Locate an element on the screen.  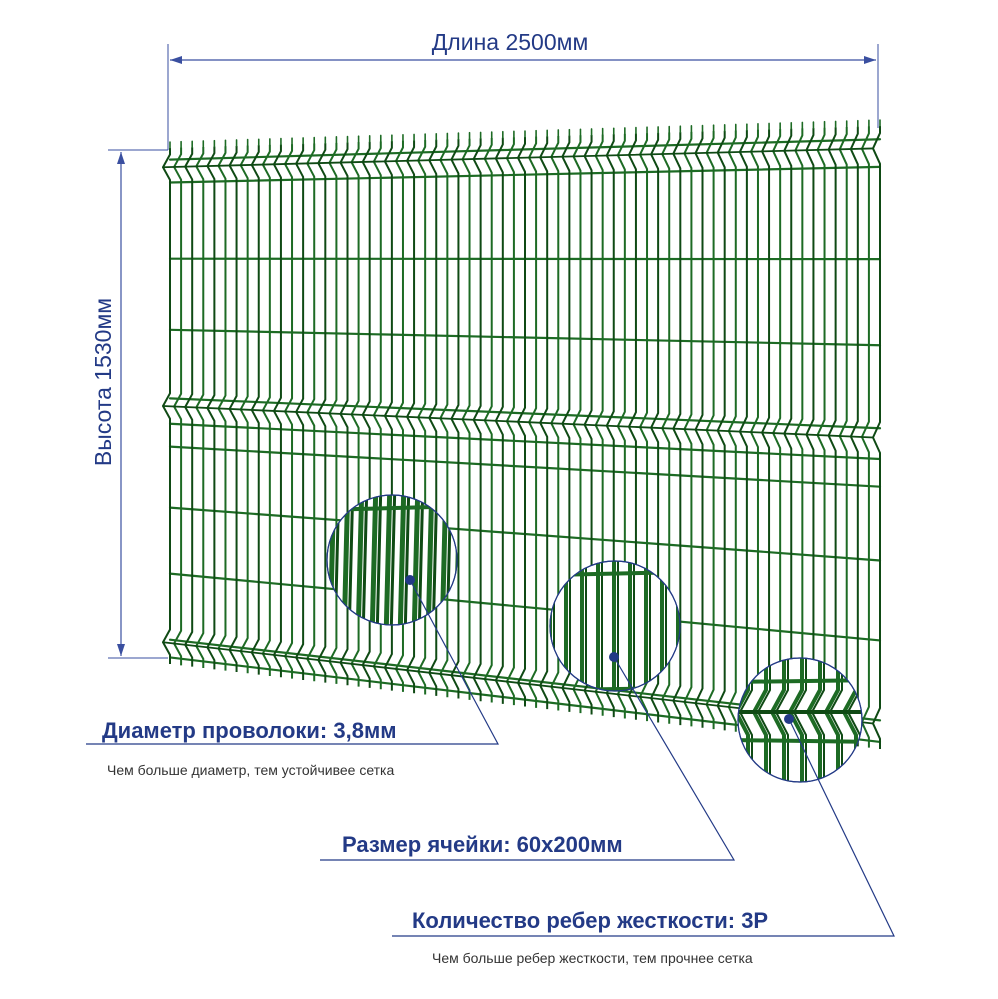
magnifier-ribs is located at coordinates (800, 720).